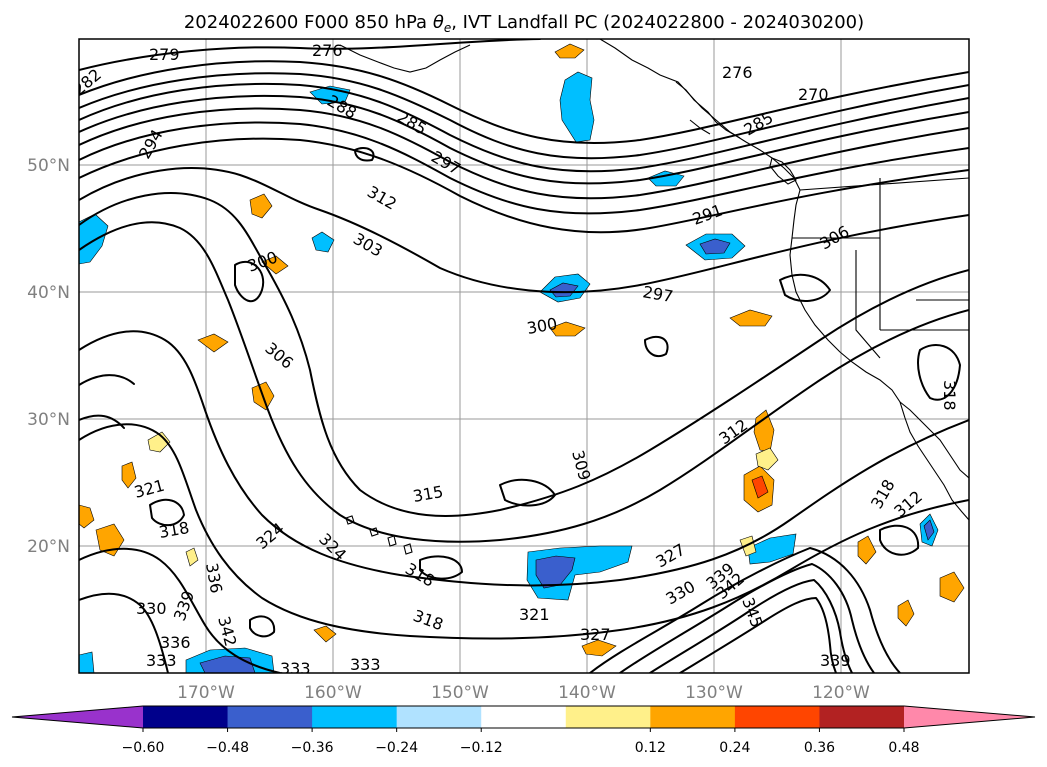 This screenshot has width=1047, height=767. Describe the element at coordinates (405, 58) in the screenshot. I see `coastline-alaska-islands` at that location.